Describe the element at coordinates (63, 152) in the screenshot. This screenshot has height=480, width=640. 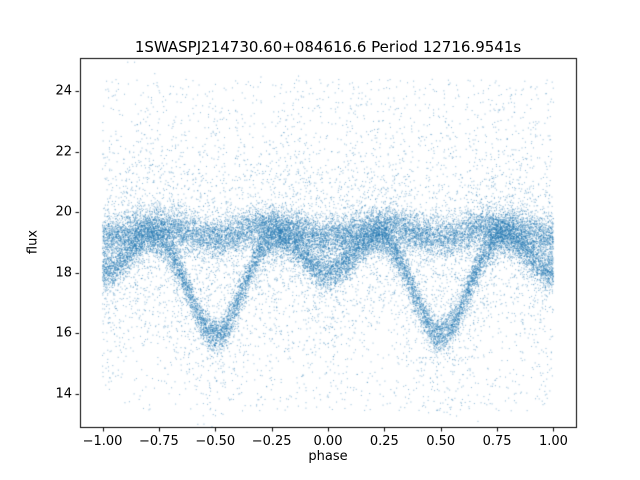
I see `y-tick-label: 22` at that location.